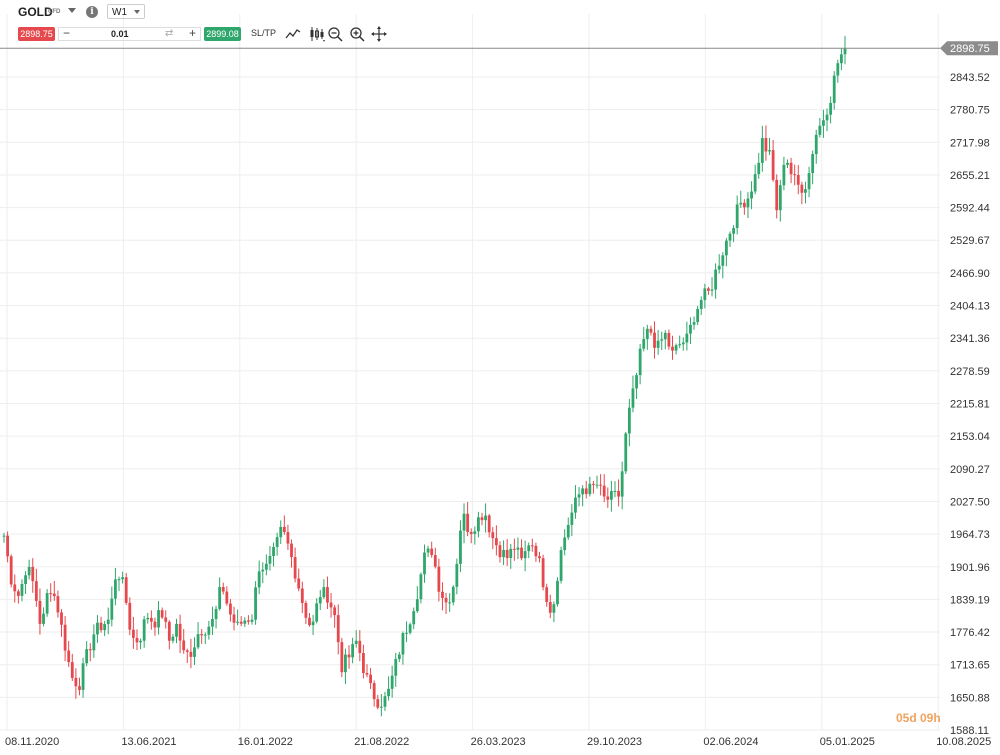 The width and height of the screenshot is (1000, 755). Describe the element at coordinates (148, 742) in the screenshot. I see `x-tick-label: 13.06.2021` at that location.